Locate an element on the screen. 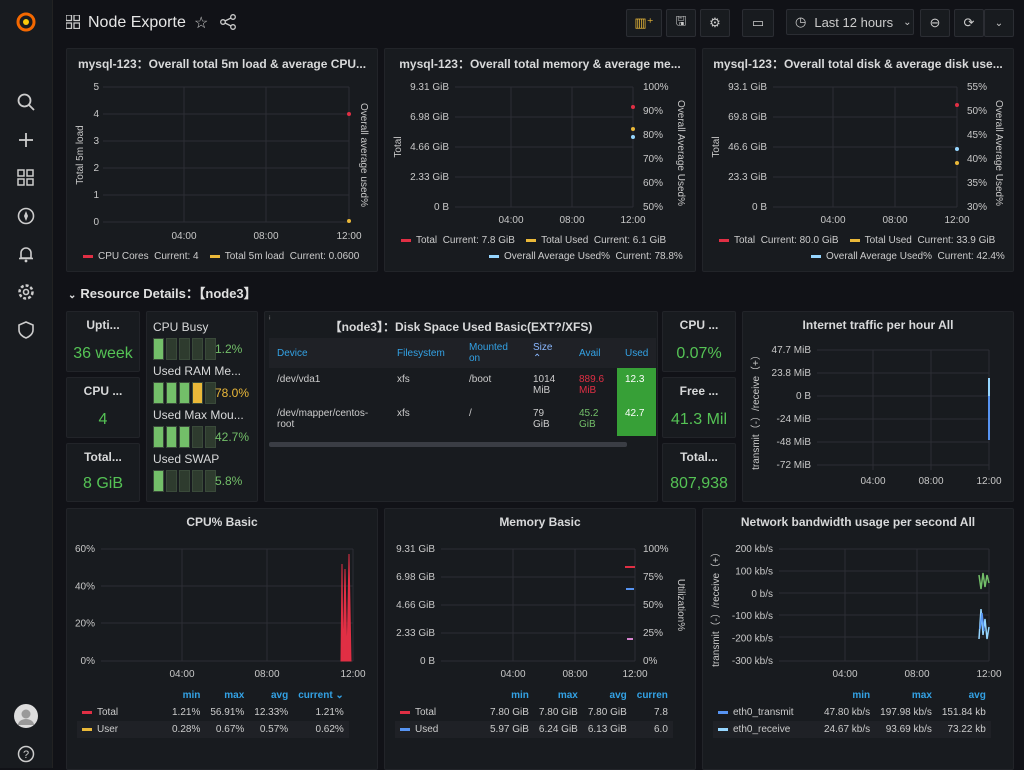 This screenshot has width=1024, height=770. share-icon is located at coordinates (228, 23).